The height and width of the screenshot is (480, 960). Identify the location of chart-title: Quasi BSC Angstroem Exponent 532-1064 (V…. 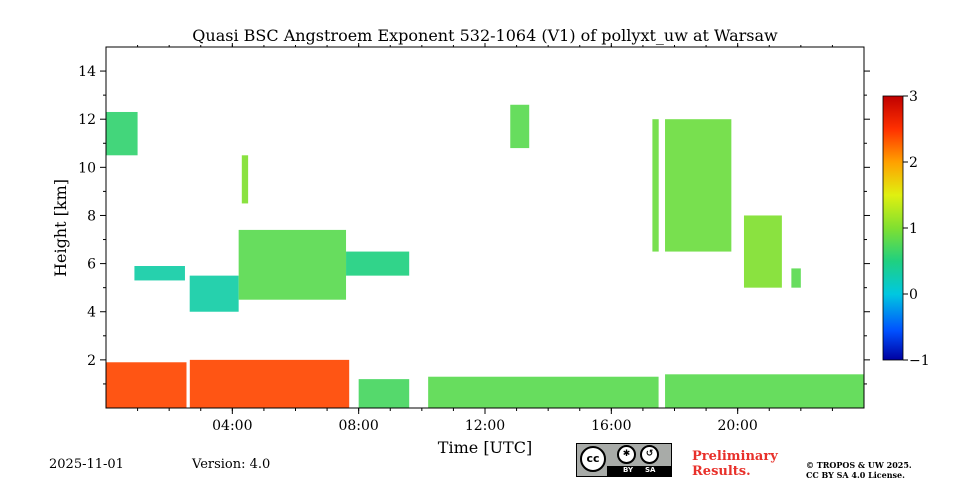
(485, 35).